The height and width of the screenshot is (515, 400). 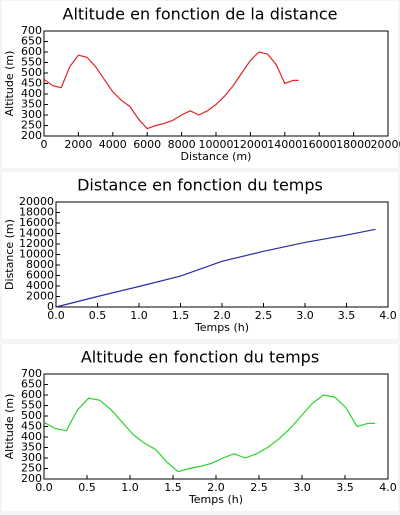 What do you see at coordinates (36, 243) in the screenshot?
I see `y-tick-label: 12000` at bounding box center [36, 243].